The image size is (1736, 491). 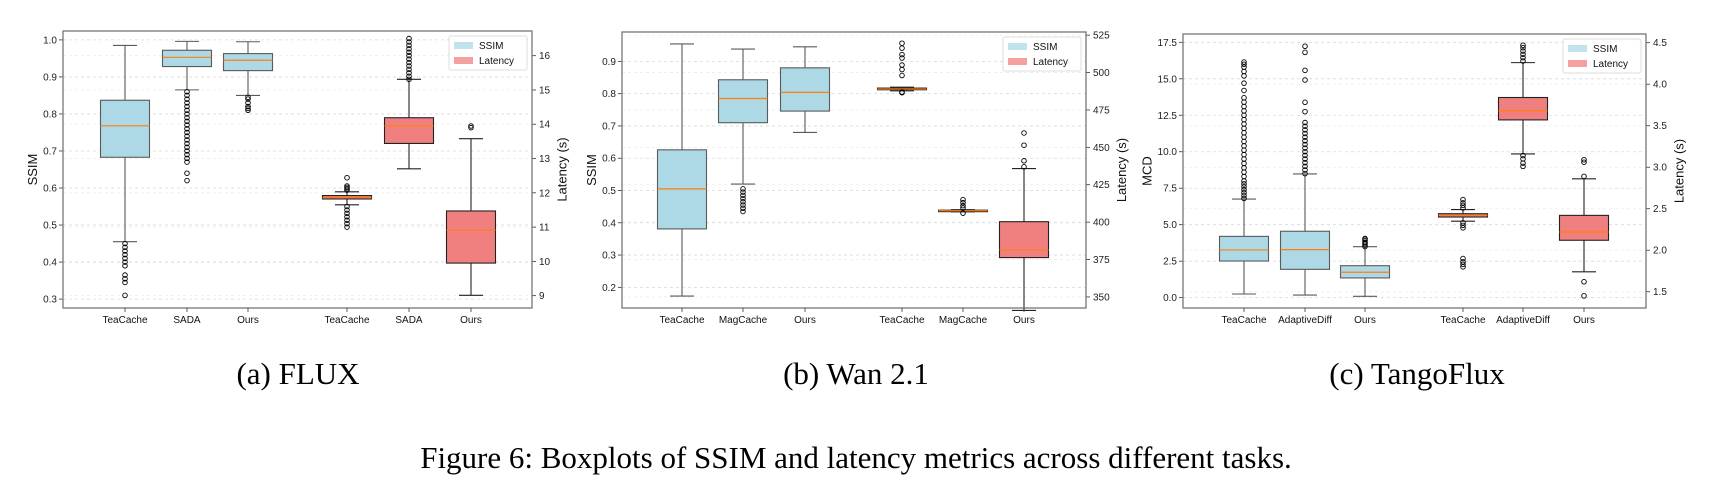 What do you see at coordinates (545, 193) in the screenshot?
I see `y2-tick-label: 12` at bounding box center [545, 193].